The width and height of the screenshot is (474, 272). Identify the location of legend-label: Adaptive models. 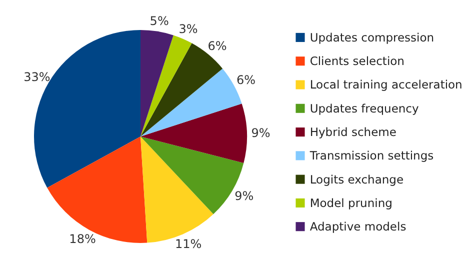
(358, 227).